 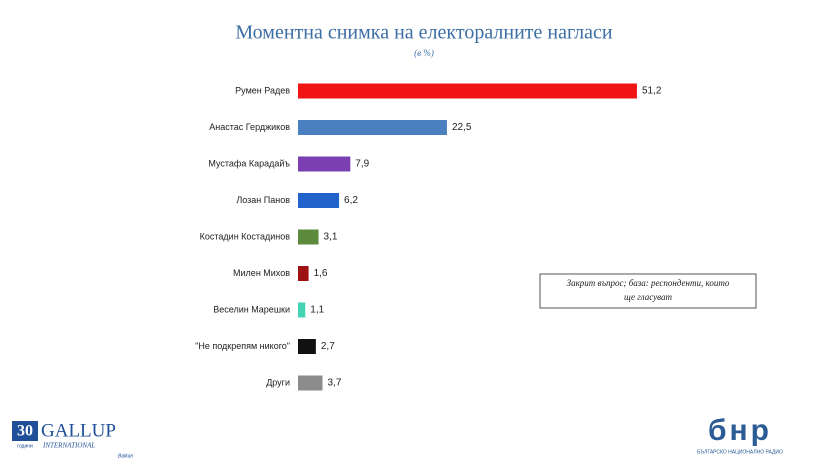 What do you see at coordinates (261, 273) in the screenshot?
I see `category-label: Милен Михов` at bounding box center [261, 273].